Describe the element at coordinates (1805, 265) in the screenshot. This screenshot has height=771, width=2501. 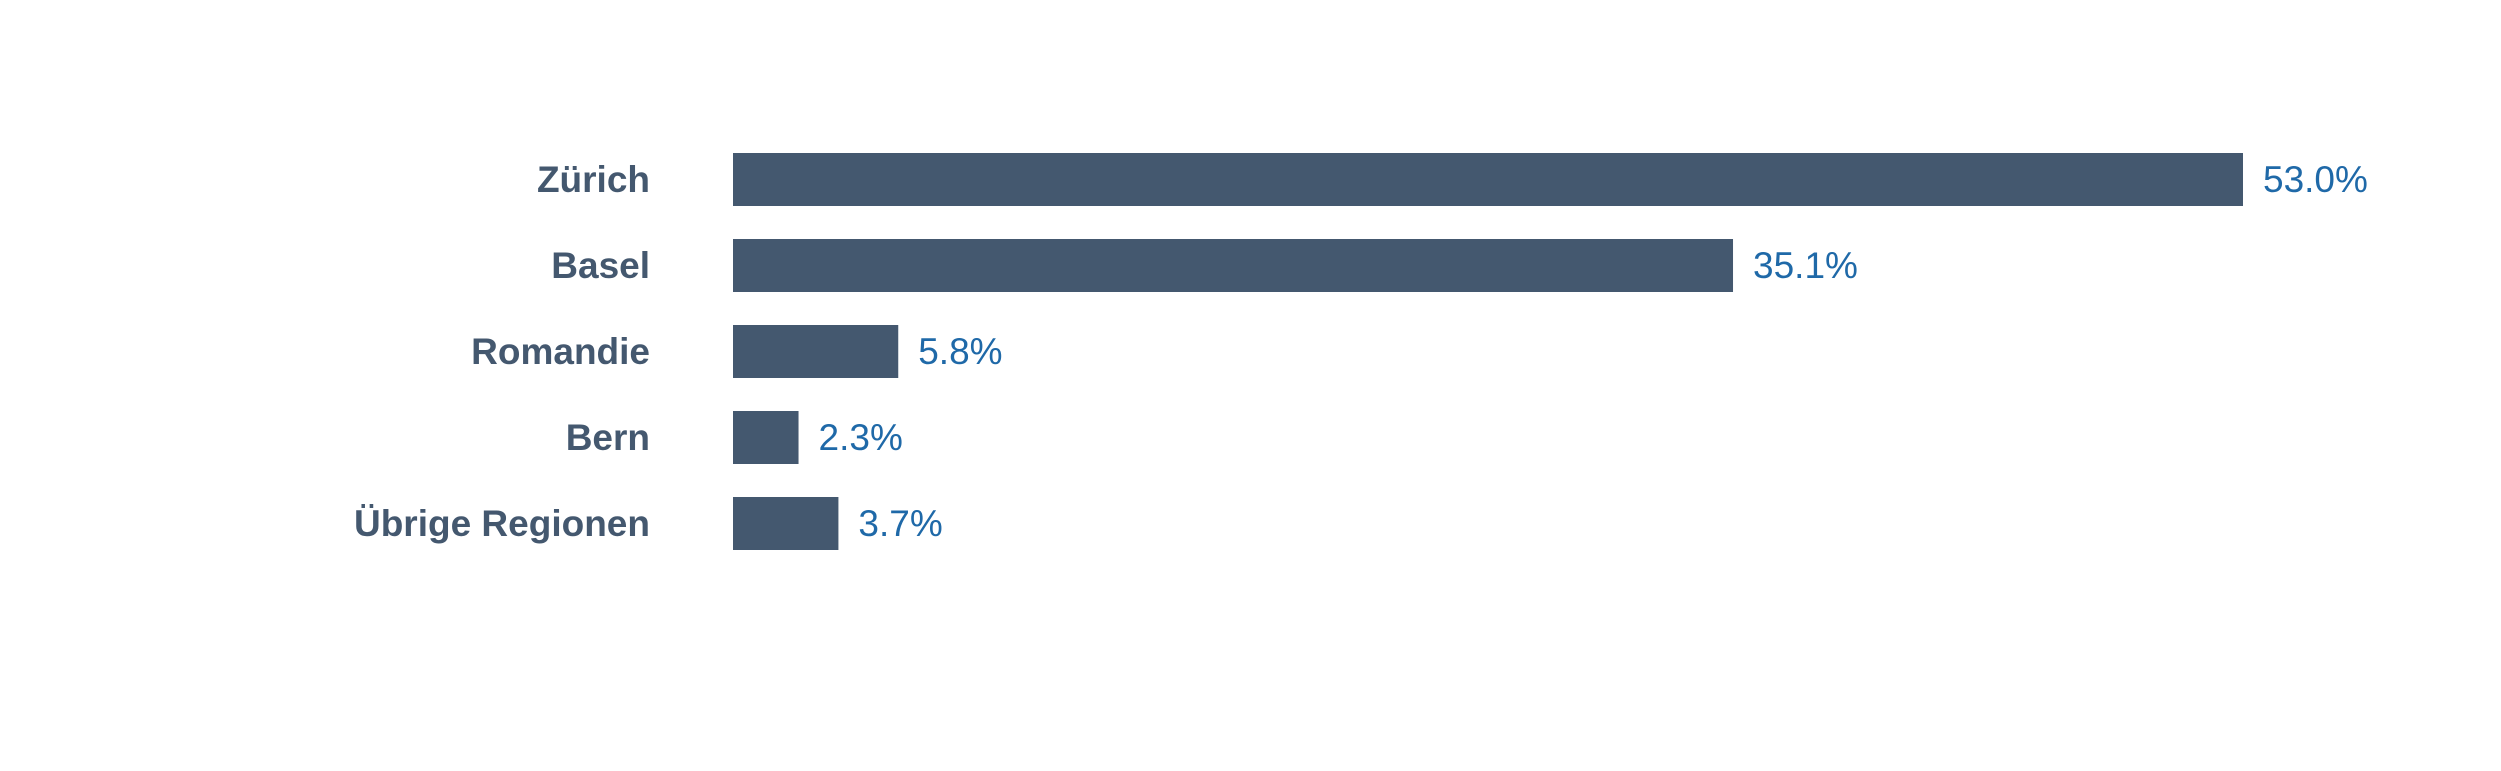
I see `value-label-basel: 35.1%` at that location.